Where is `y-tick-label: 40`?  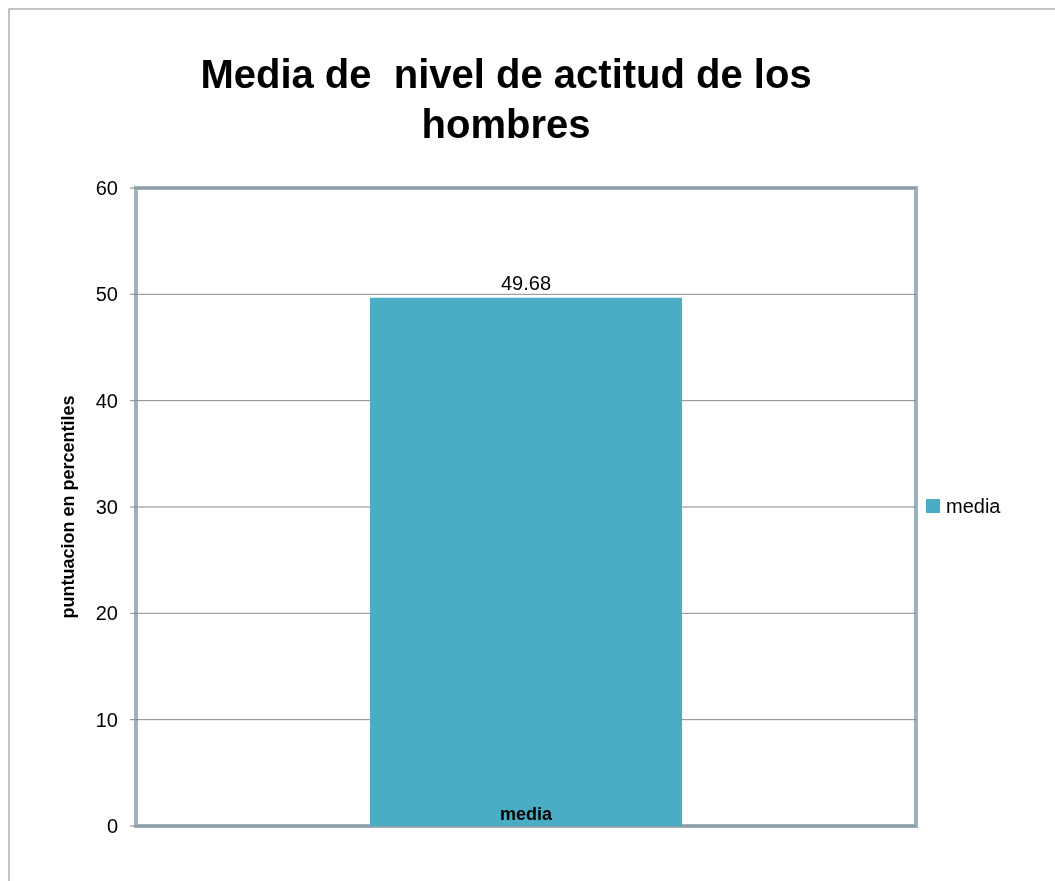
y-tick-label: 40 is located at coordinates (106, 400).